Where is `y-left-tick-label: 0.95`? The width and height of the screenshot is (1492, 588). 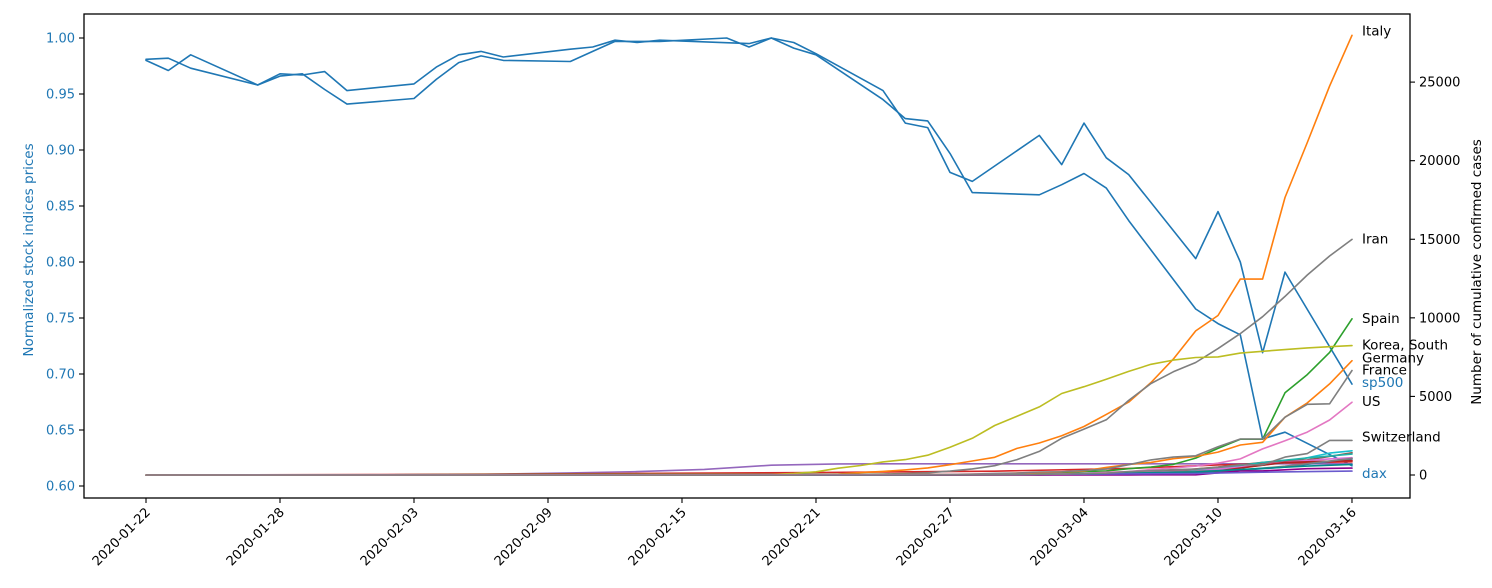
y-left-tick-label: 0.95 is located at coordinates (60, 95).